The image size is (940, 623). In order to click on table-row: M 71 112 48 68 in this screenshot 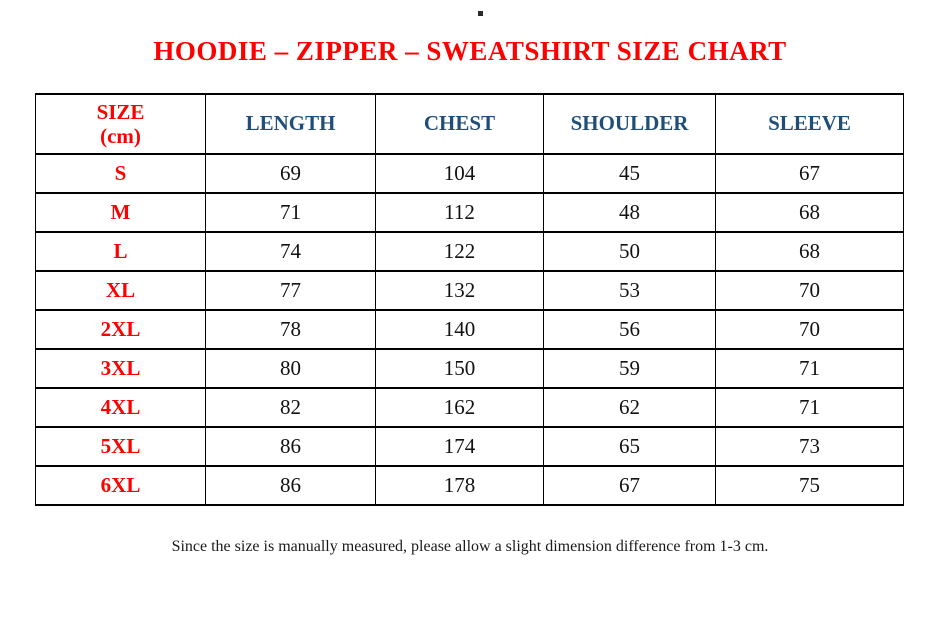, I will do `click(469, 212)`.